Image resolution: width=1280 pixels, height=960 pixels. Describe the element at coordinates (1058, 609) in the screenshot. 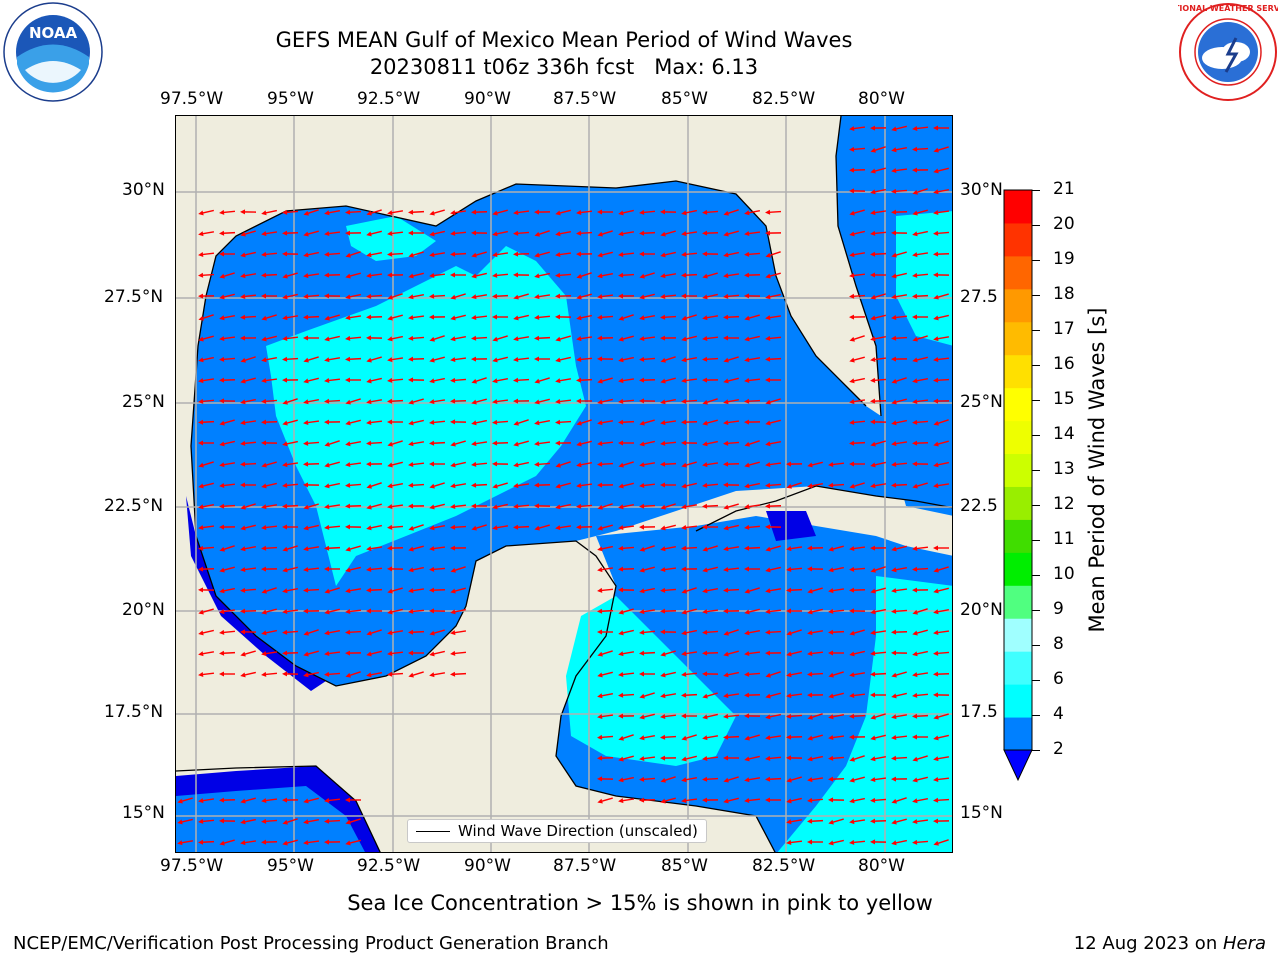

I see `colorbar-tick-label: 9` at that location.